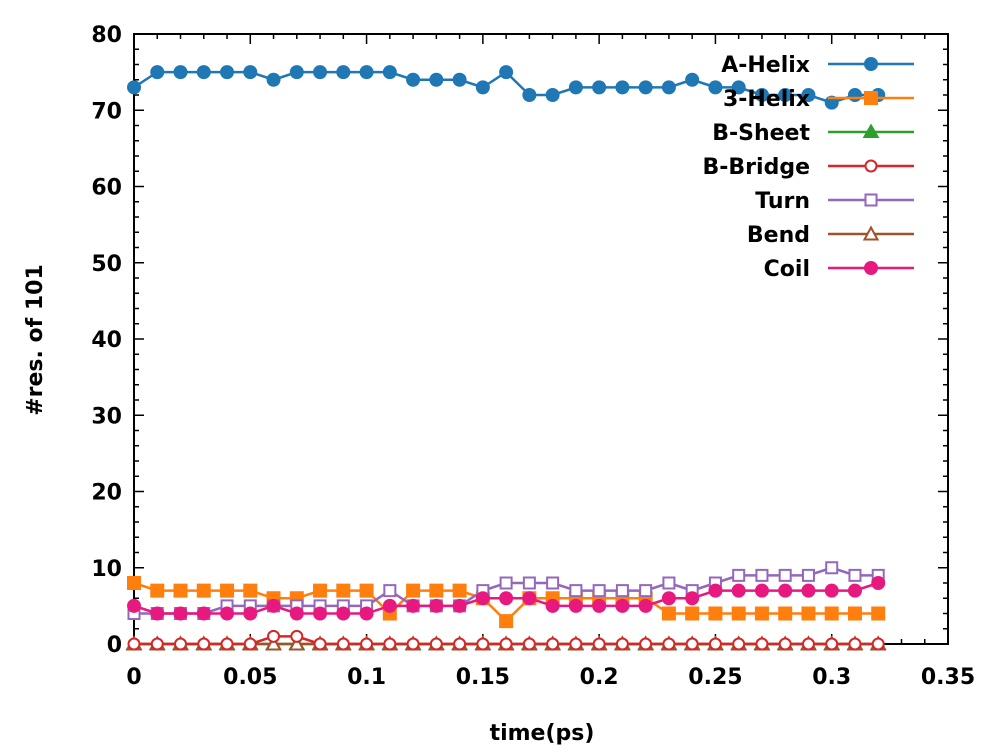  I want to click on x-tick-label: 0.05, so click(250, 677).